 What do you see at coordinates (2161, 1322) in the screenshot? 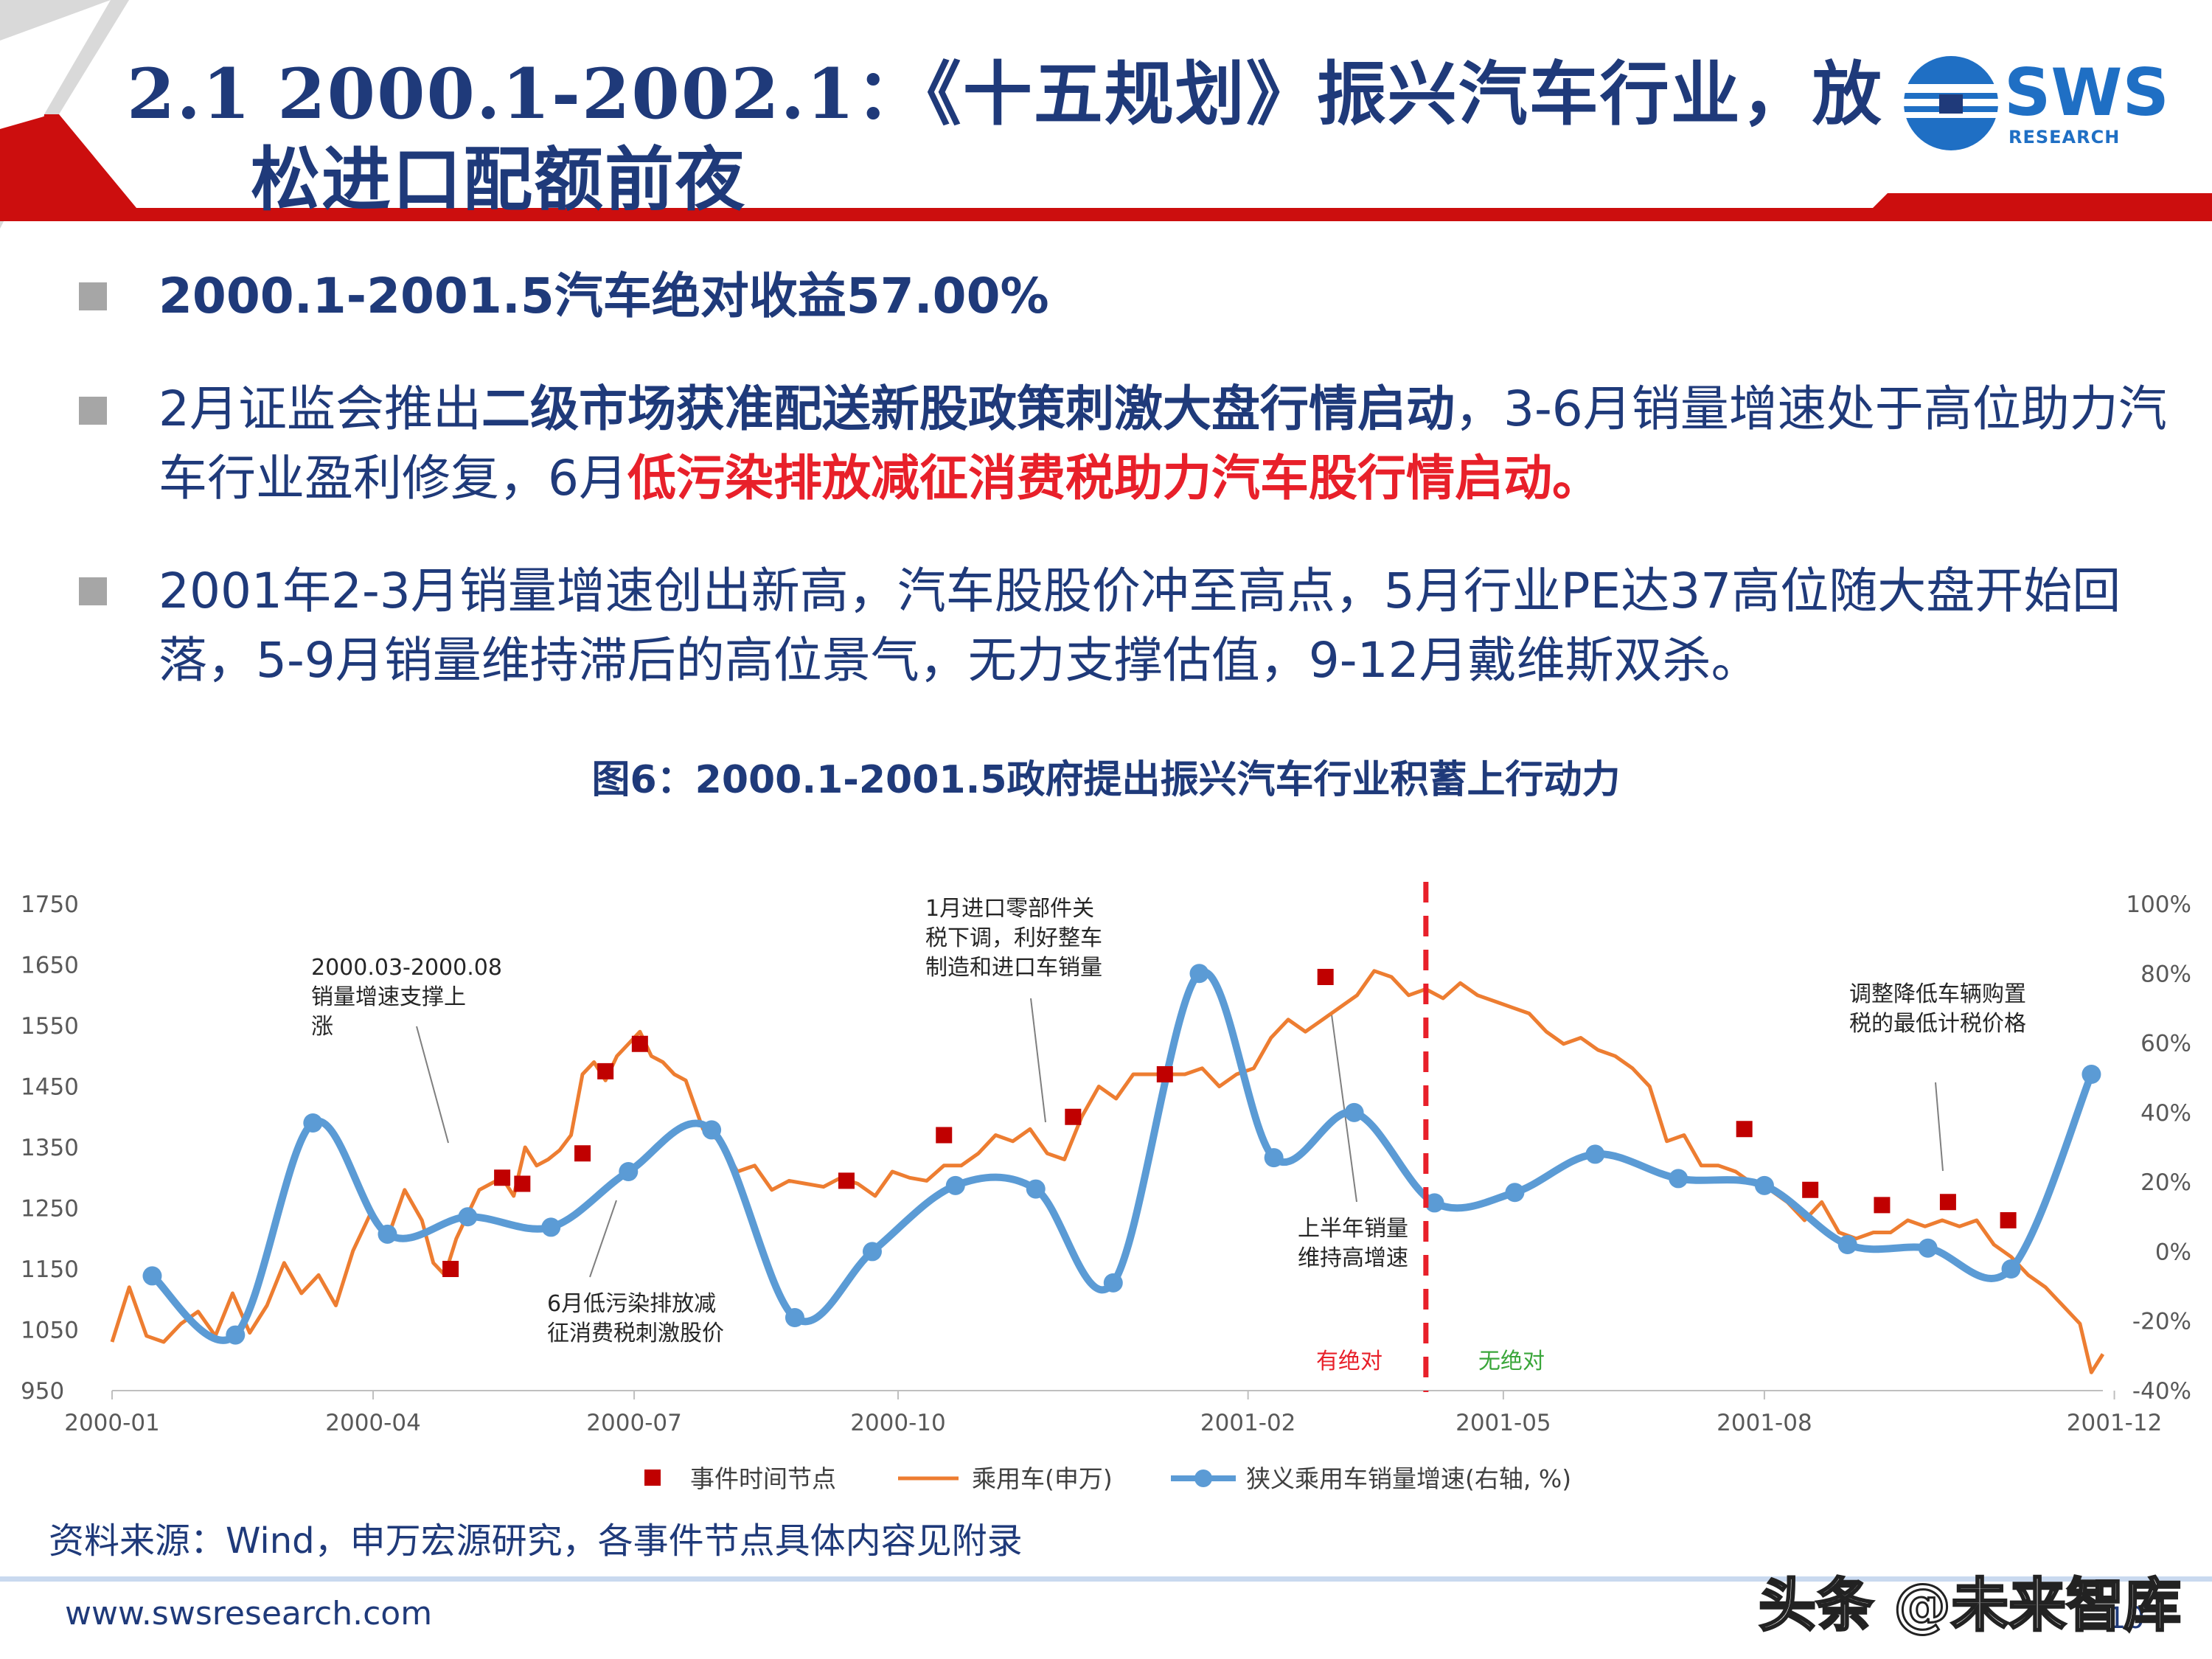
I see `y-right-tick-label: -20%` at bounding box center [2161, 1322].